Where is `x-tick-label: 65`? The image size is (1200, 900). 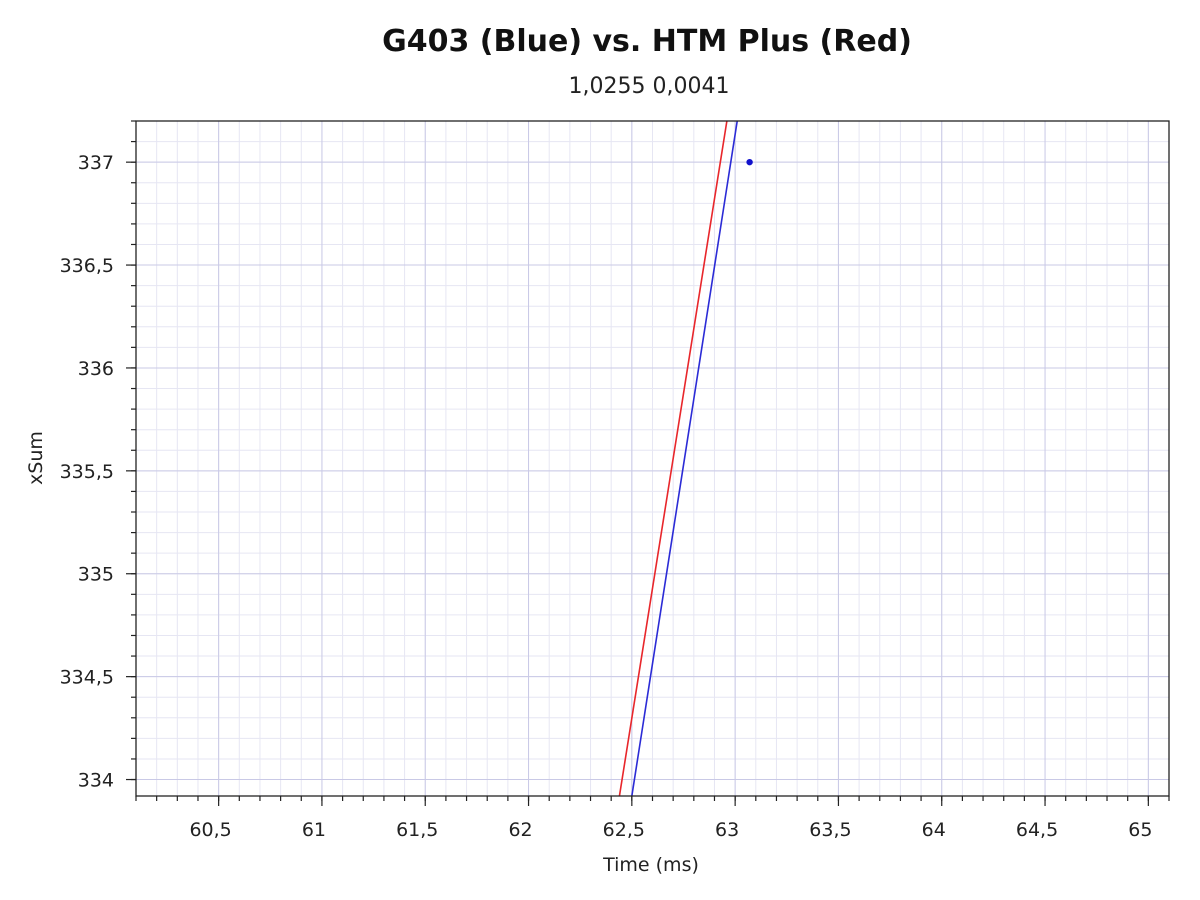
x-tick-label: 65 is located at coordinates (1140, 830).